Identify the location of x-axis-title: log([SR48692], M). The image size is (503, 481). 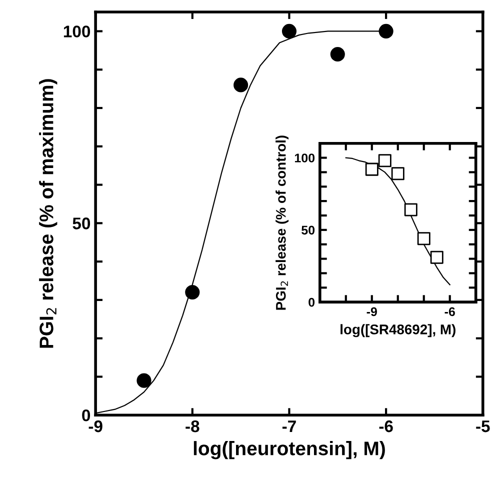
(398, 331).